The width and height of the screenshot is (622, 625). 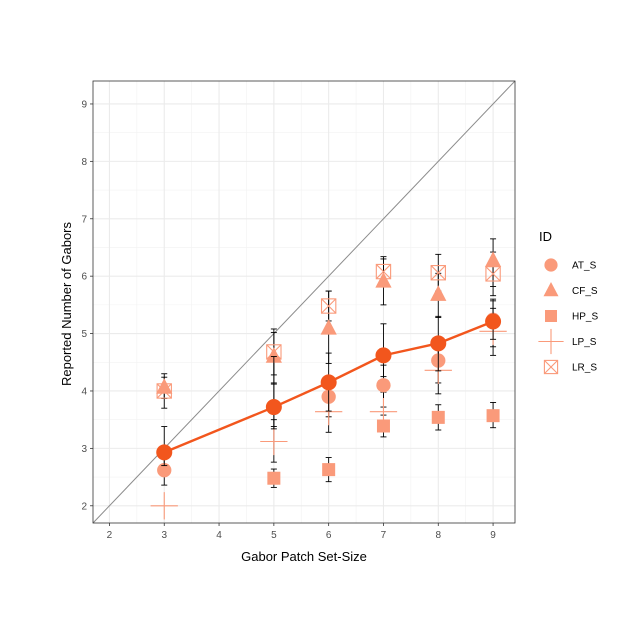 What do you see at coordinates (584, 368) in the screenshot?
I see `legend-label-lr-s: LR_S` at bounding box center [584, 368].